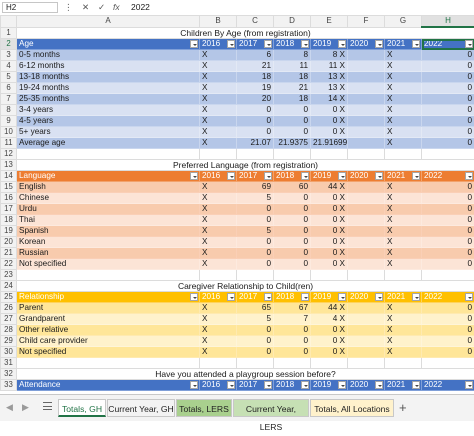 This screenshot has width=474, height=436. What do you see at coordinates (25, 407) in the screenshot?
I see `next-sheet-icon: ▶` at bounding box center [25, 407].